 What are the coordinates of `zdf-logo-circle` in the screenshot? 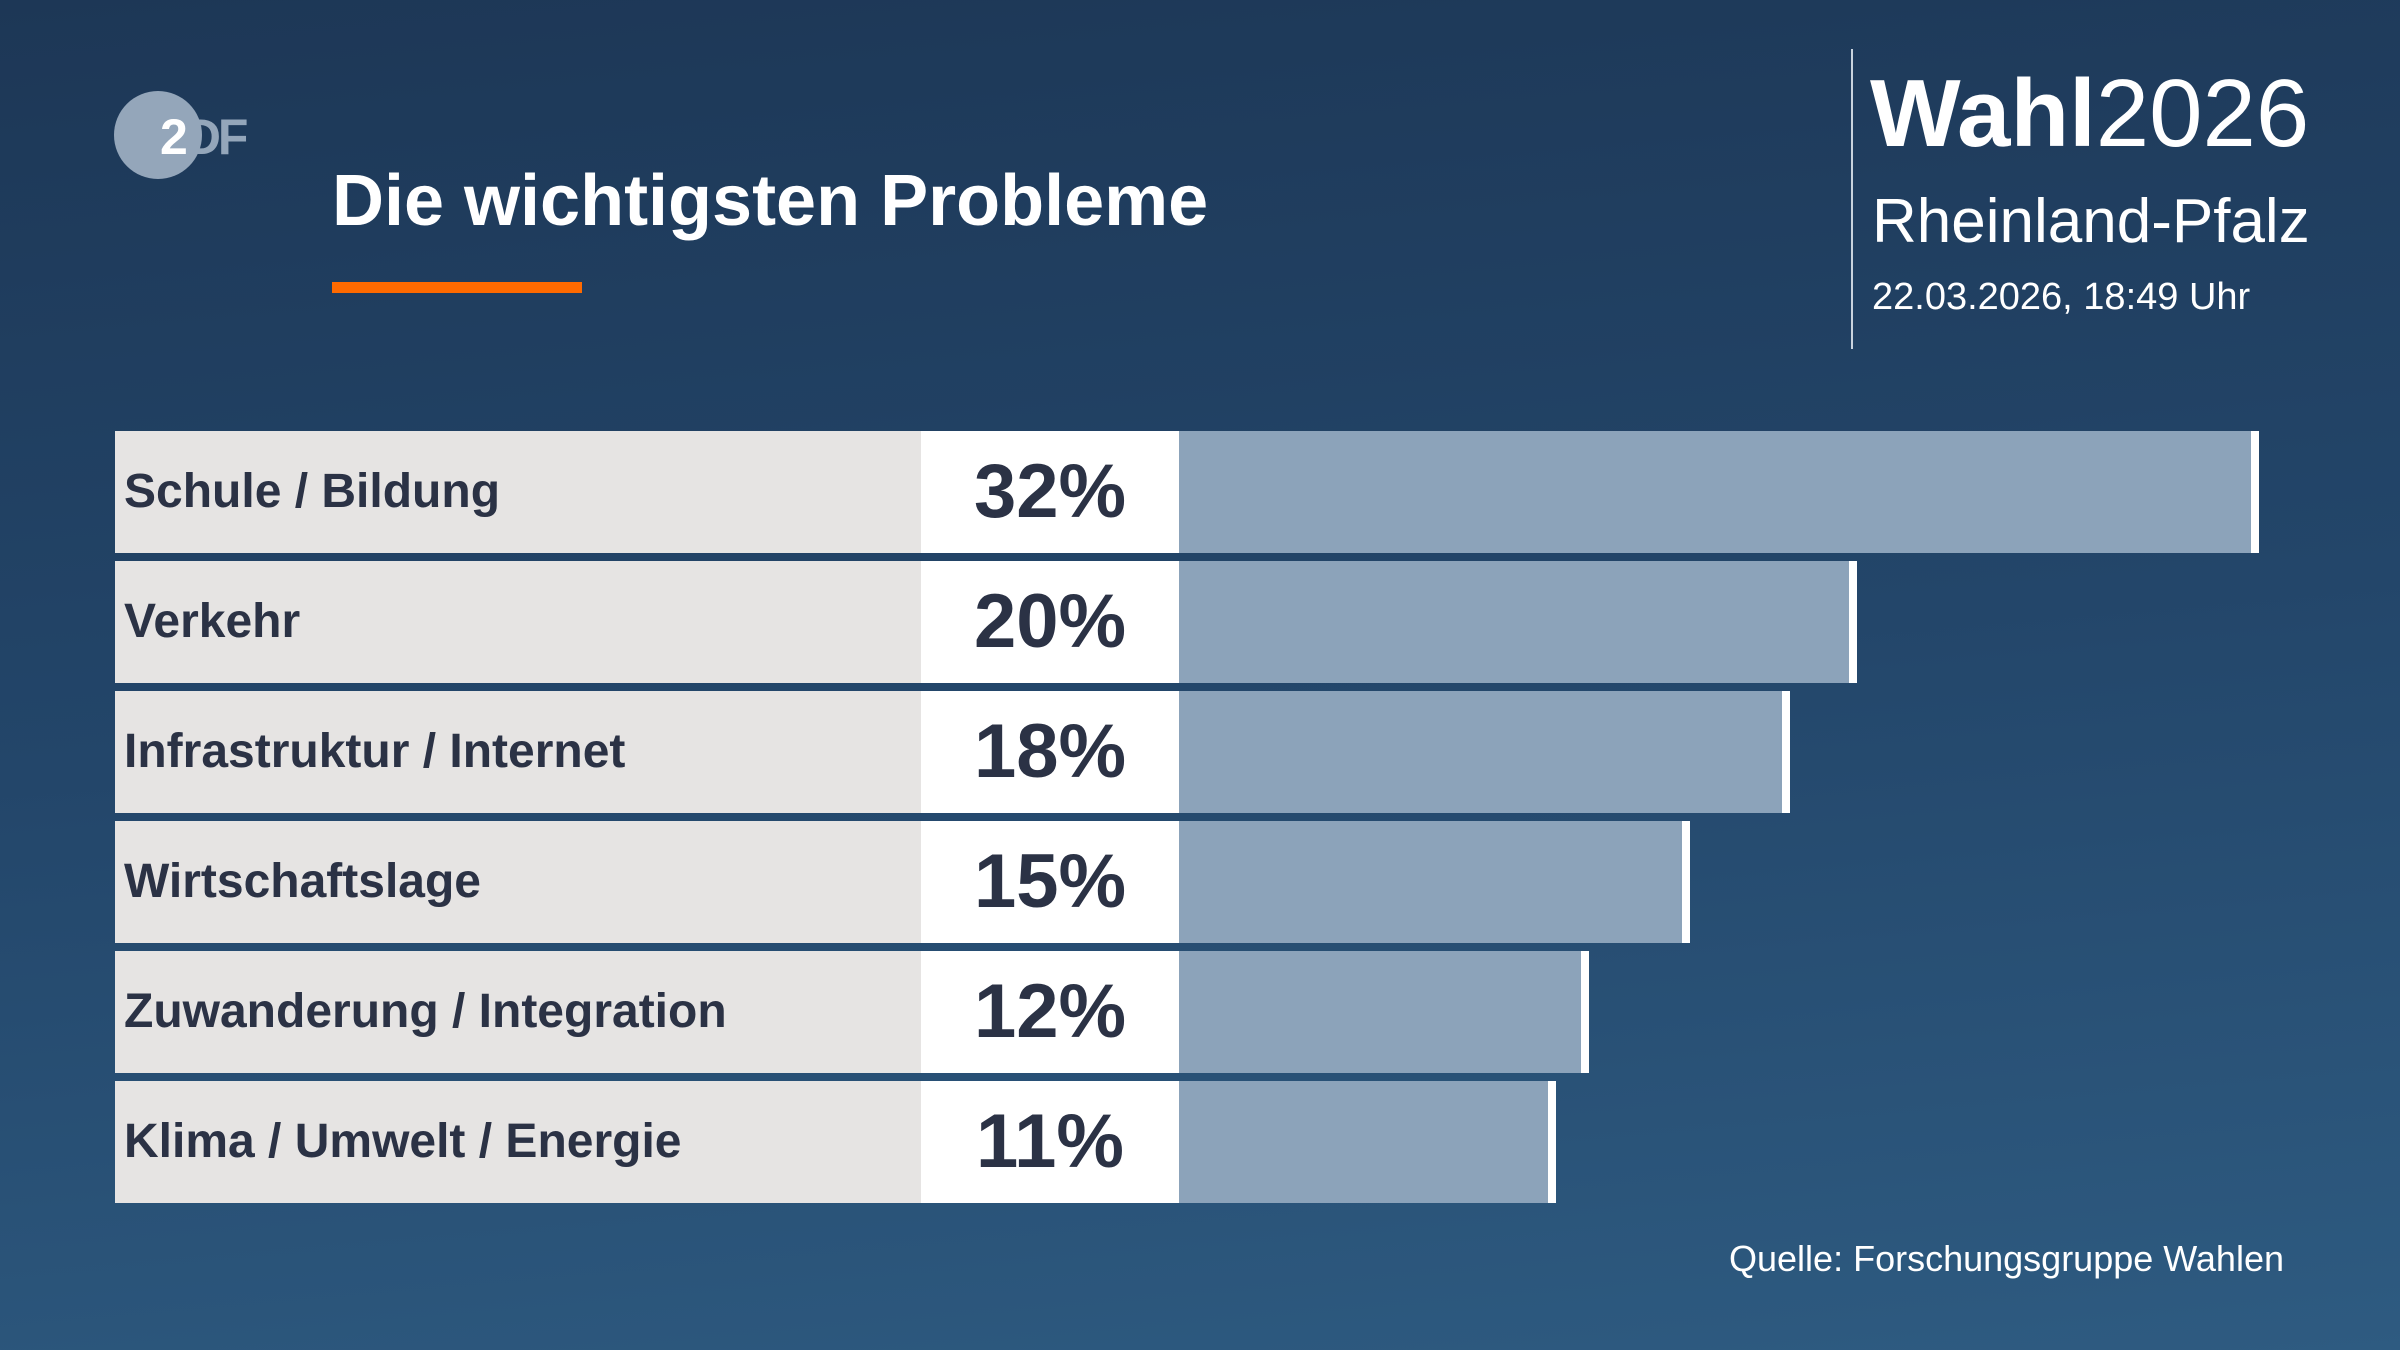 It's located at (158, 135).